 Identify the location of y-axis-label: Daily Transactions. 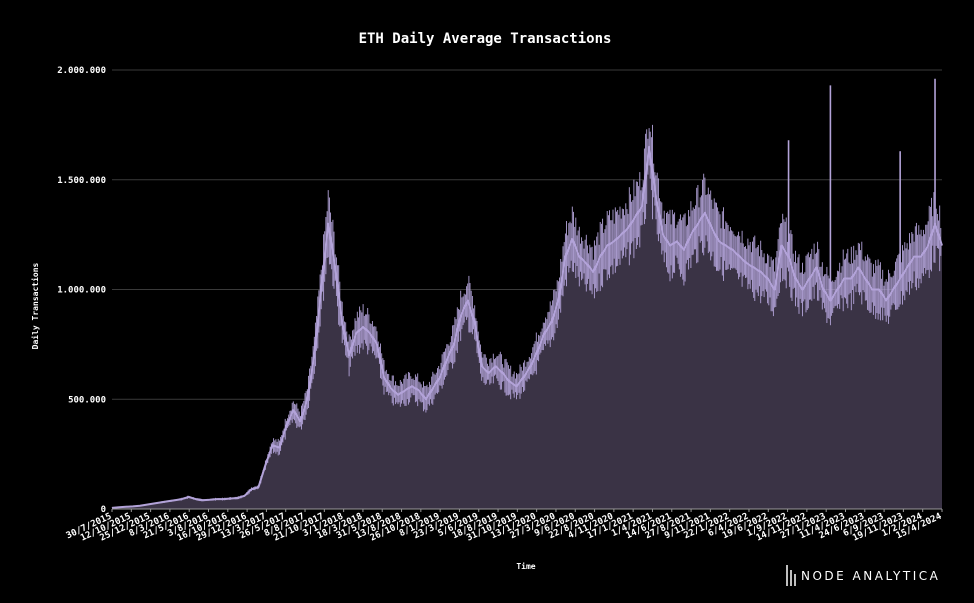
(35, 305).